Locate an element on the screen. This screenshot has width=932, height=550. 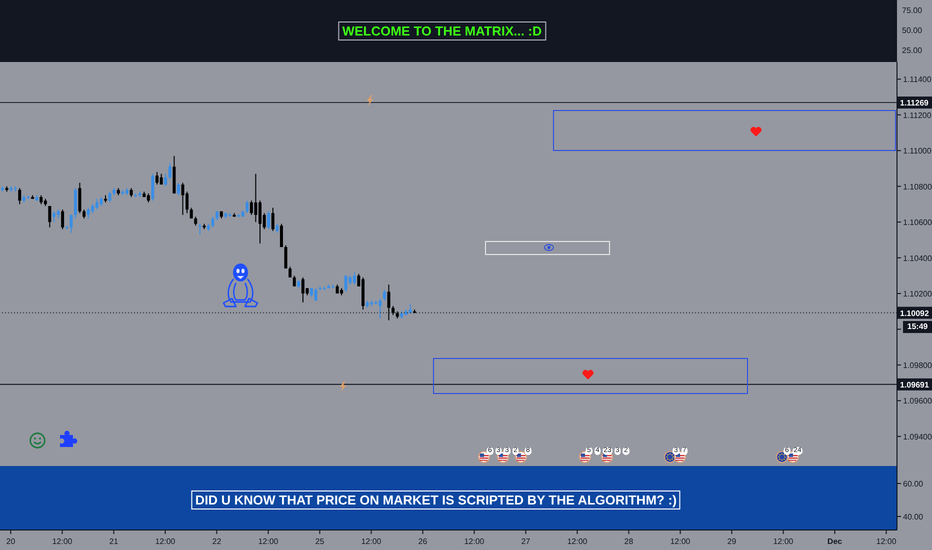
x-tick-label: 26 is located at coordinates (423, 541).